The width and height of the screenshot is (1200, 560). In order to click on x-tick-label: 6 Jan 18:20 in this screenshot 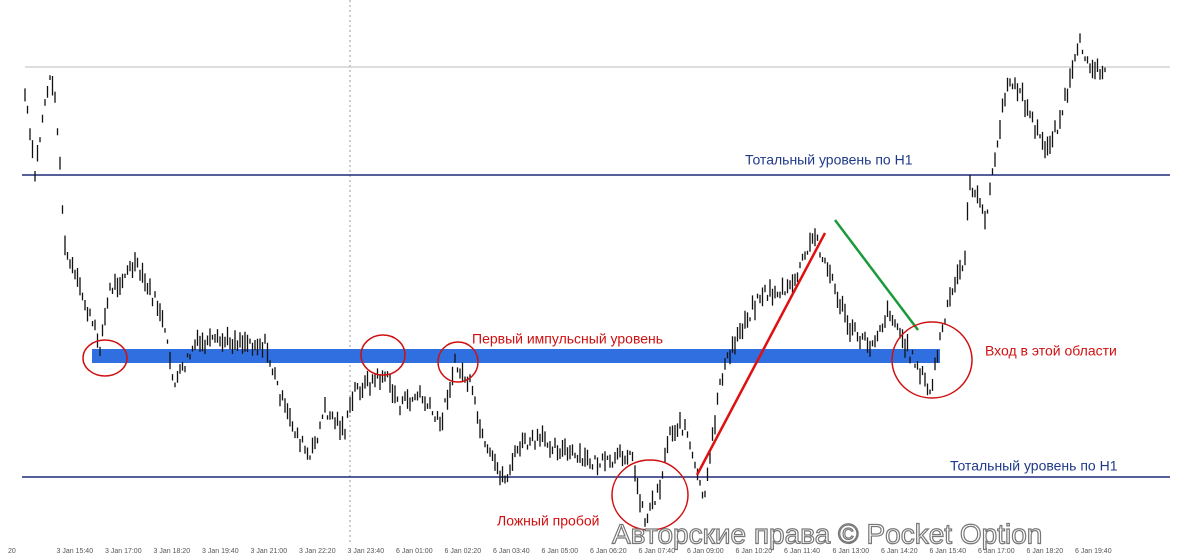, I will do `click(1045, 551)`.